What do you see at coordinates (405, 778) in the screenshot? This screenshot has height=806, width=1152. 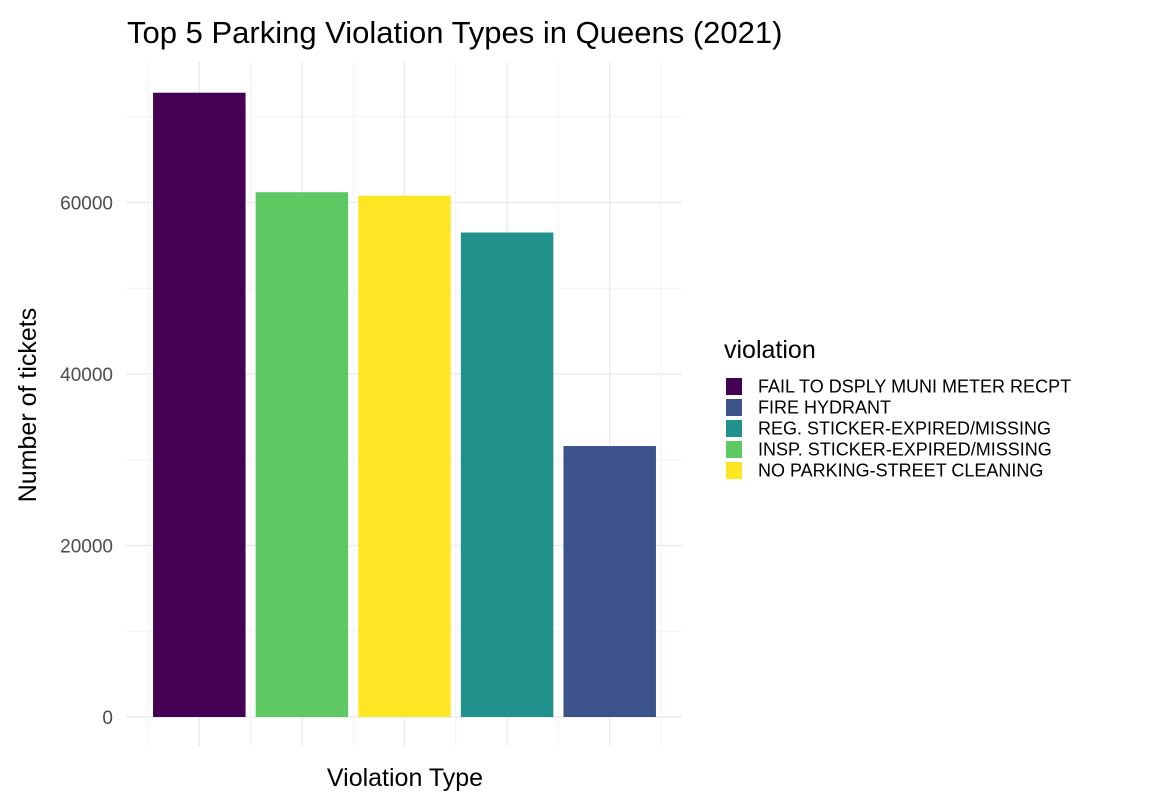 I see `x-axis-title: Violation Type` at bounding box center [405, 778].